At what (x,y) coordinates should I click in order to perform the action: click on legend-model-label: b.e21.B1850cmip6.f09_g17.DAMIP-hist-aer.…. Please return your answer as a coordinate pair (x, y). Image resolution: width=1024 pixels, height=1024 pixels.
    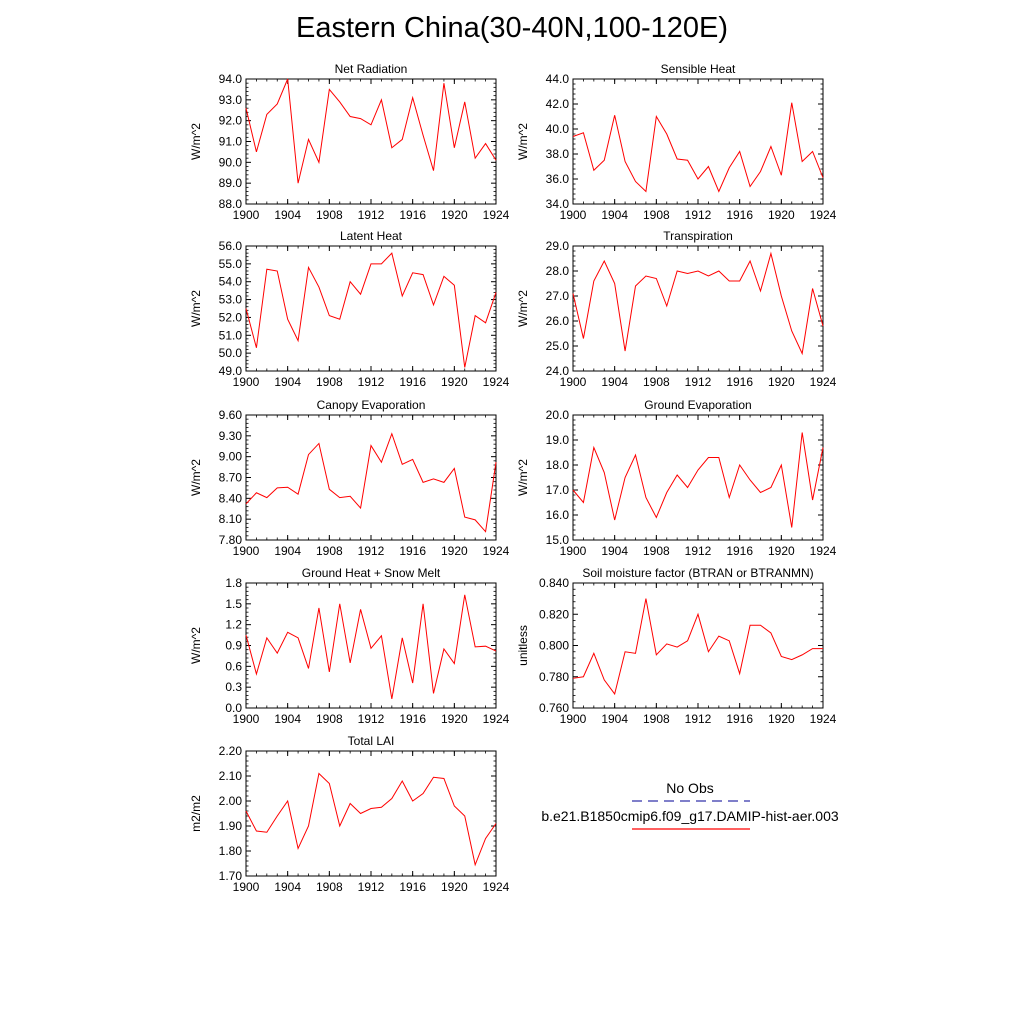
    Looking at the image, I should click on (690, 816).